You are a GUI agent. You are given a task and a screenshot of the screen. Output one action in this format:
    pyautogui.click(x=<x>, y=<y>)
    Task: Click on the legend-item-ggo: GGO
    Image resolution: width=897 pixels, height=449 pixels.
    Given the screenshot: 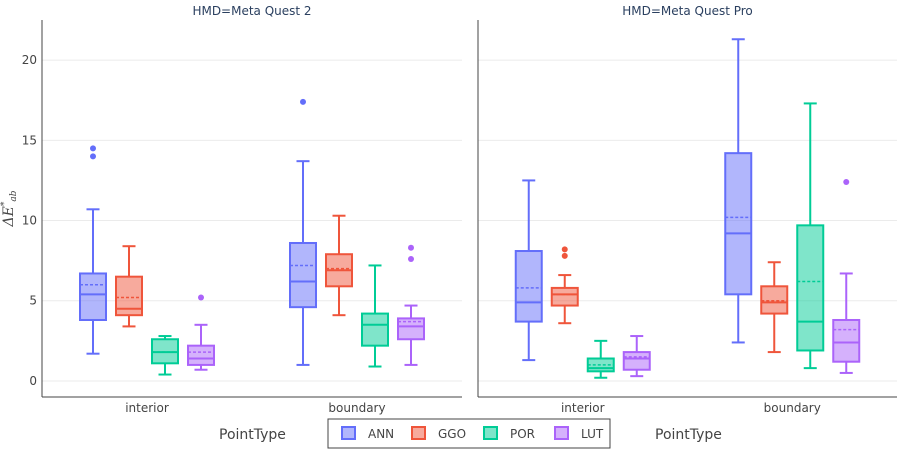 What is the action you would take?
    pyautogui.click(x=438, y=433)
    